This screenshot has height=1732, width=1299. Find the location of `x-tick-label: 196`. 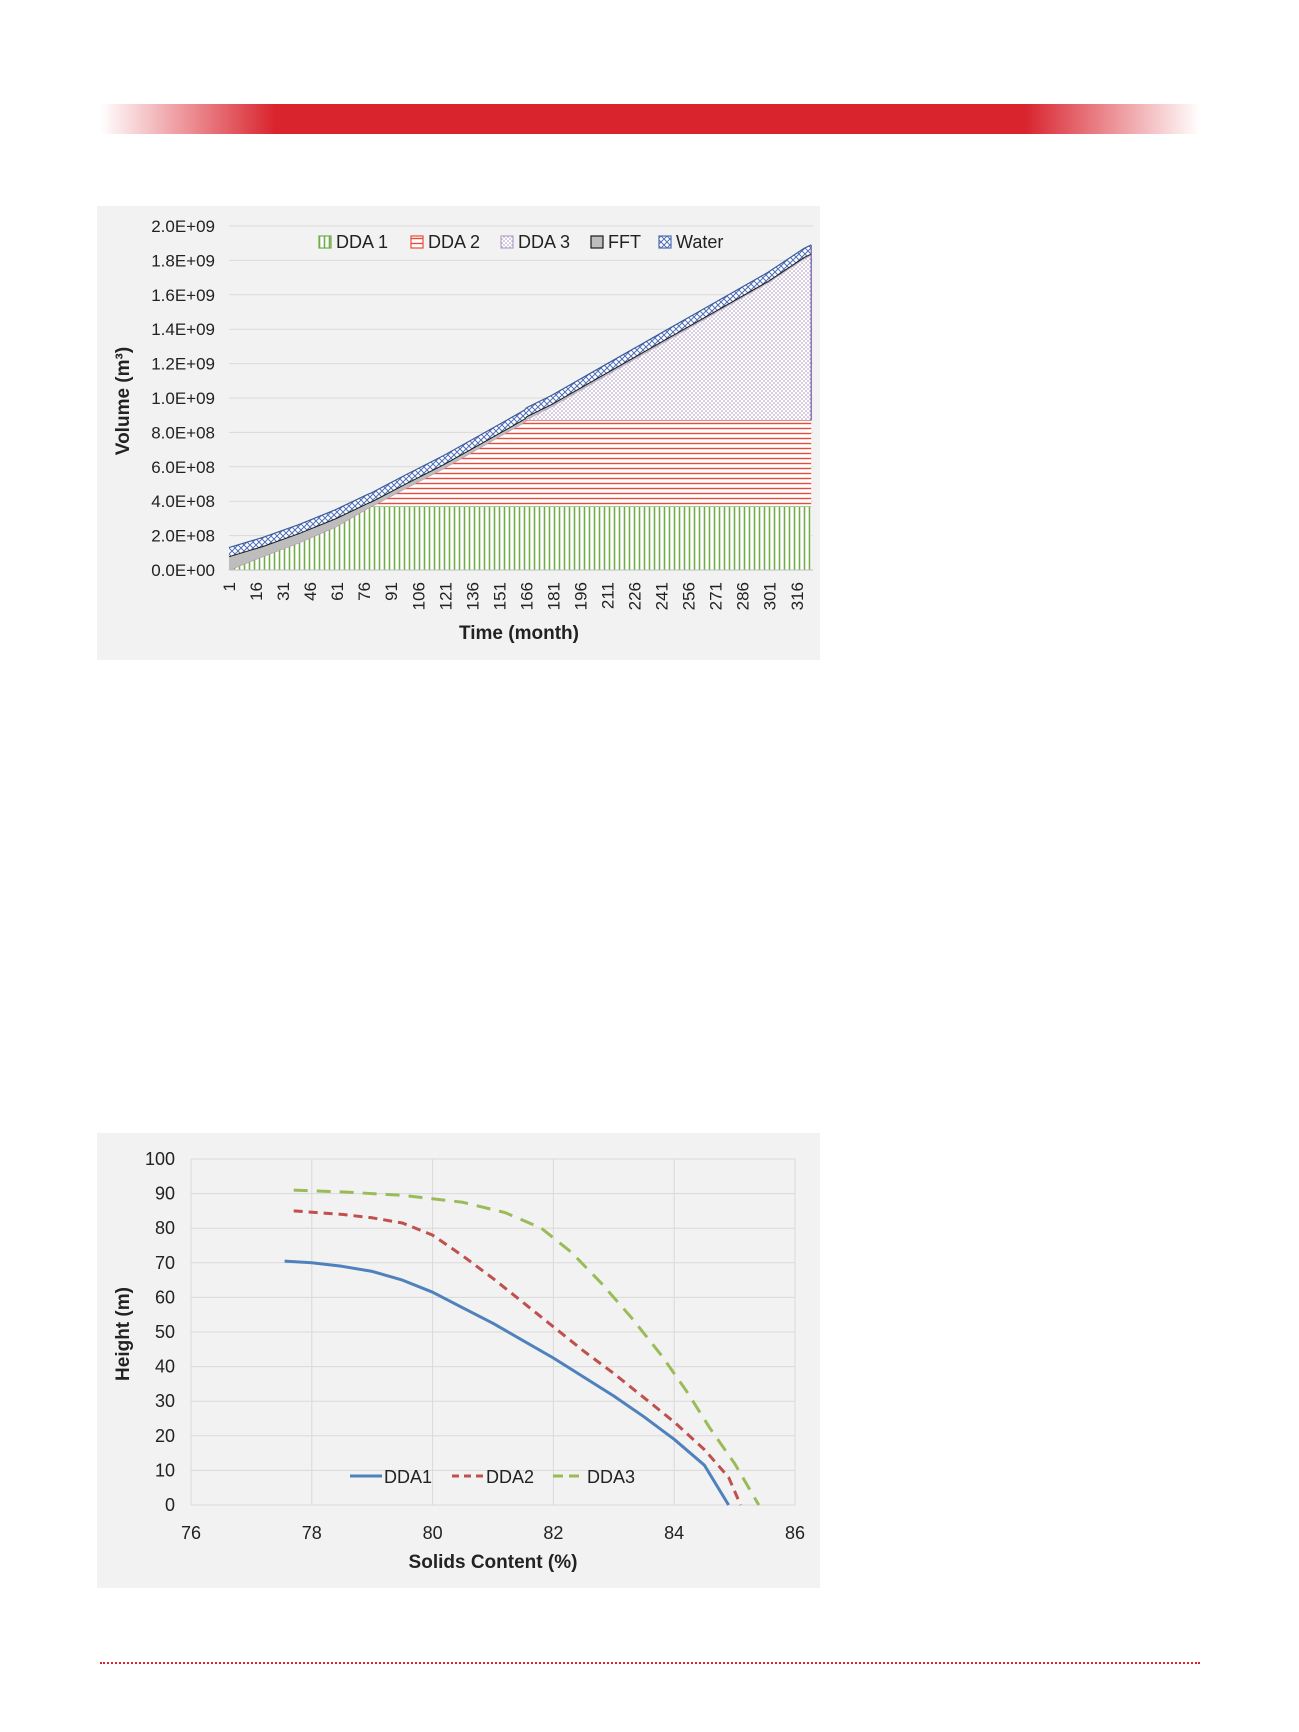

x-tick-label: 196 is located at coordinates (581, 596).